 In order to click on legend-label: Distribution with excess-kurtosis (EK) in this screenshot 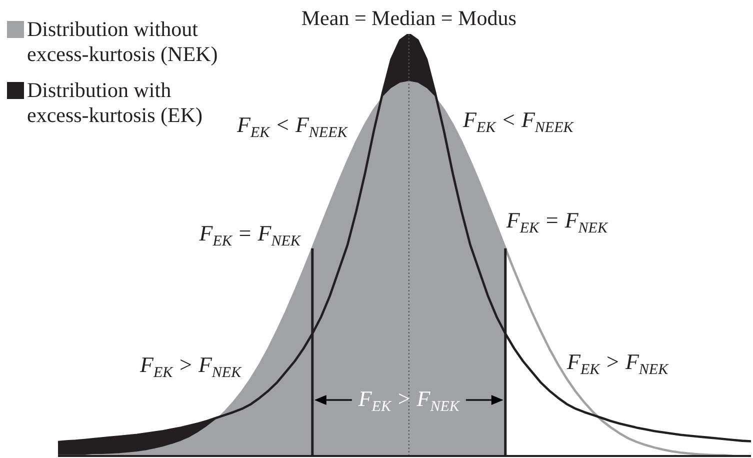, I will do `click(115, 103)`.